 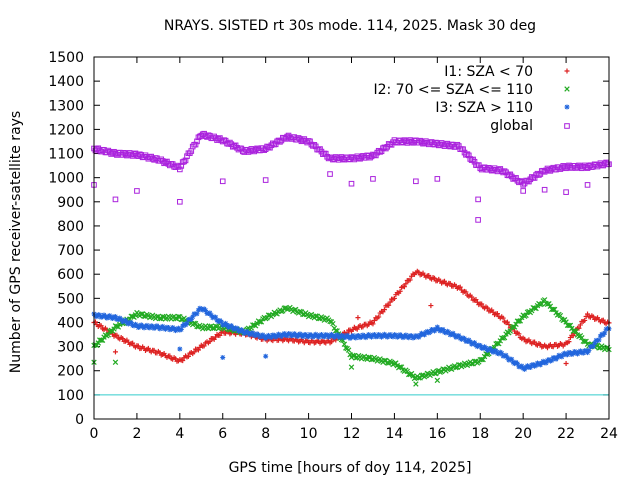 I want to click on y-tick-label-11: 1100, so click(x=66, y=155).